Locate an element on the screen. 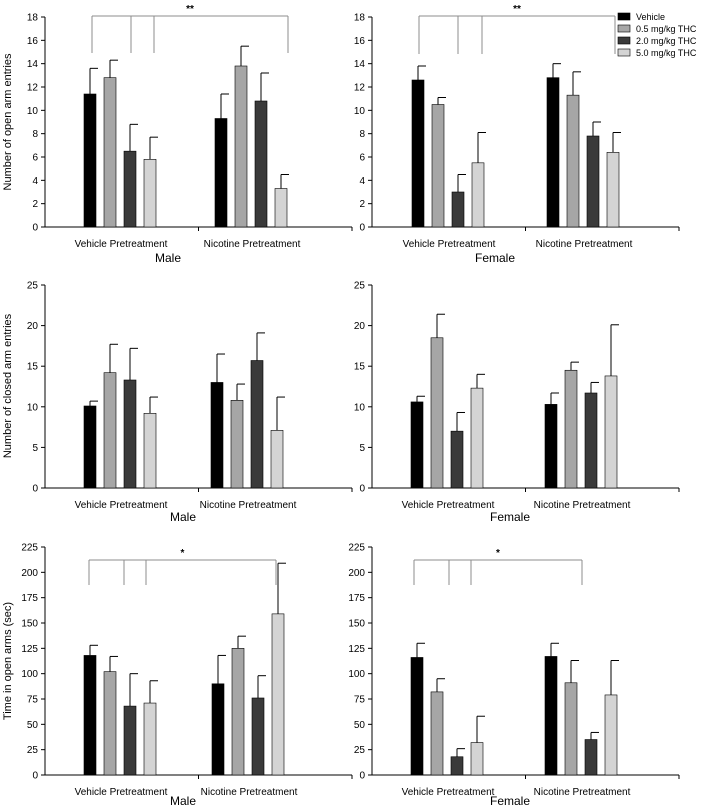 The image size is (709, 809). y-tick-label: 12 is located at coordinates (360, 88).